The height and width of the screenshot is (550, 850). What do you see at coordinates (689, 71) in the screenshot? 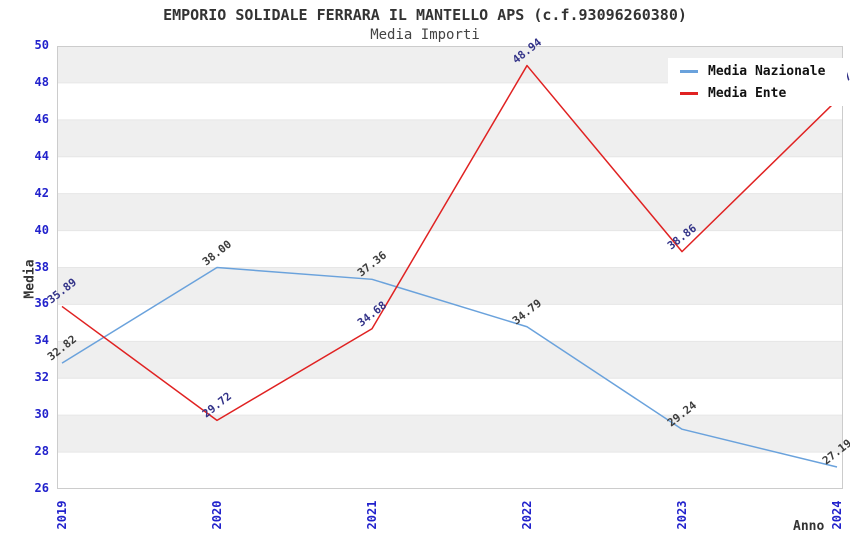
I see `legend-swatch-media-nazionale-icon` at bounding box center [689, 71].